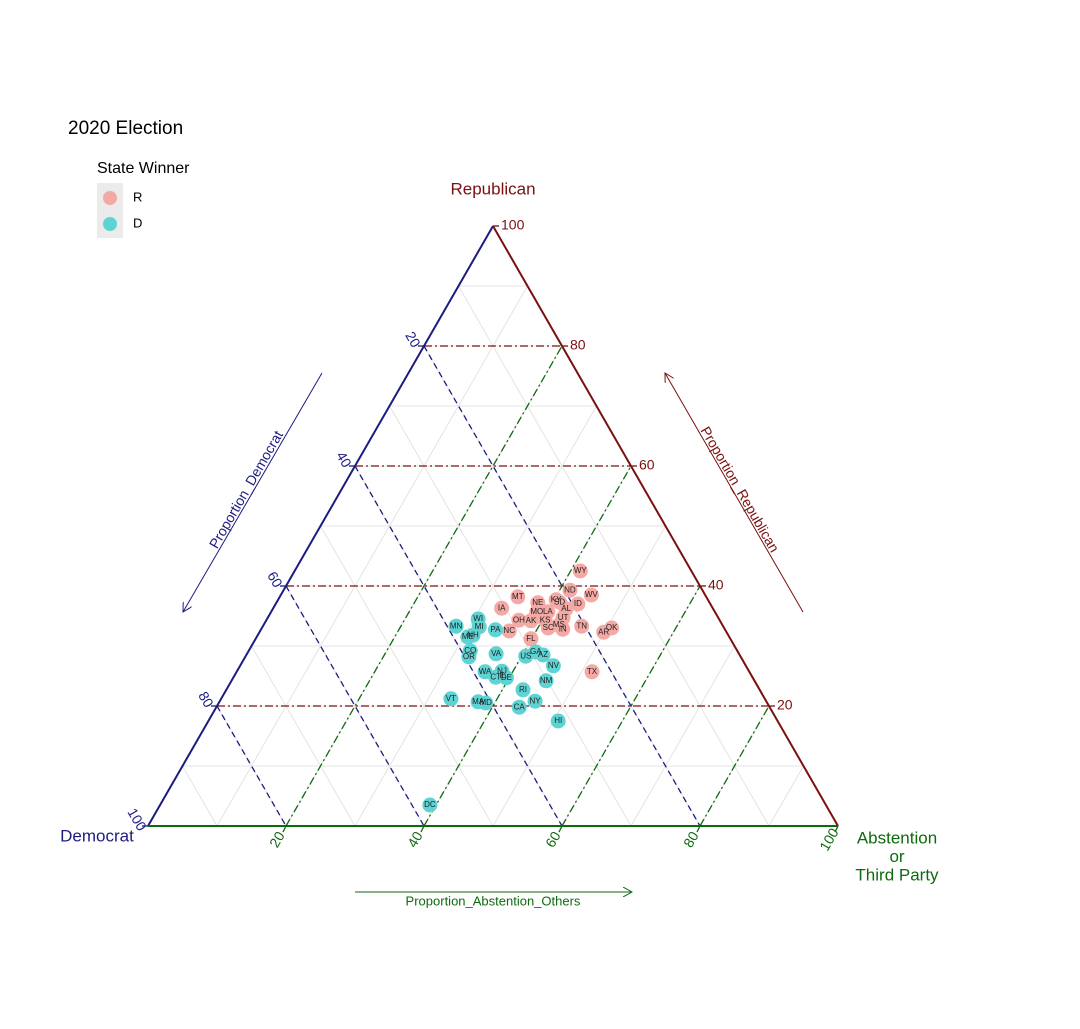 This screenshot has width=1080, height=1029. What do you see at coordinates (415, 839) in the screenshot?
I see `abstention-tick-label: 40` at bounding box center [415, 839].